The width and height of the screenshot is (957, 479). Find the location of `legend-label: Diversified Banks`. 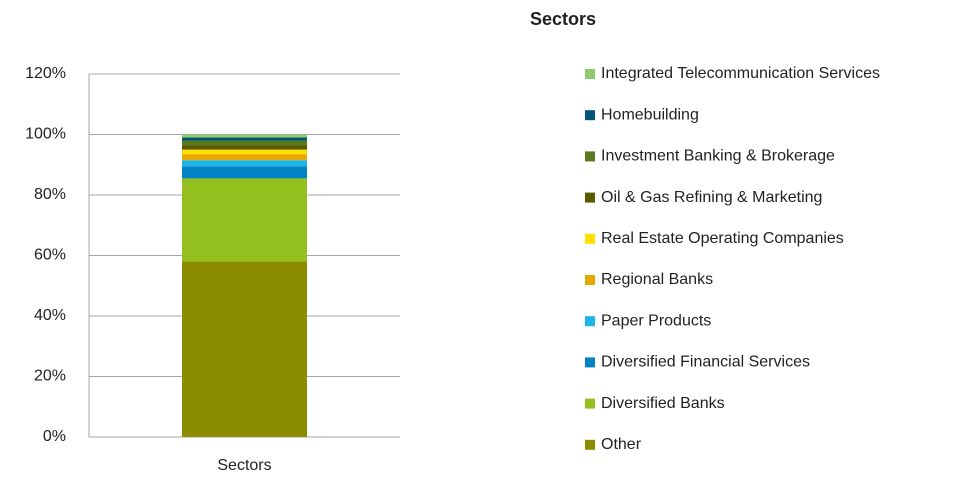

legend-label: Diversified Banks is located at coordinates (663, 403).